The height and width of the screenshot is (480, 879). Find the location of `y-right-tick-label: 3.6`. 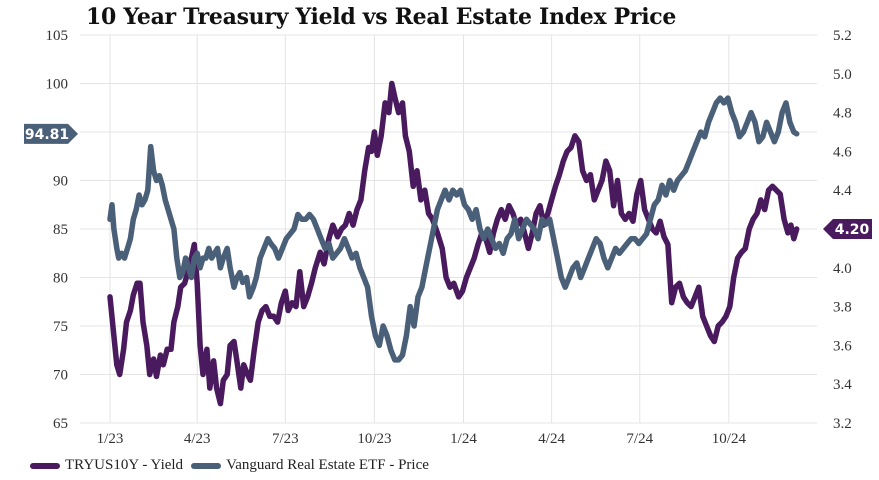

y-right-tick-label: 3.6 is located at coordinates (842, 346).